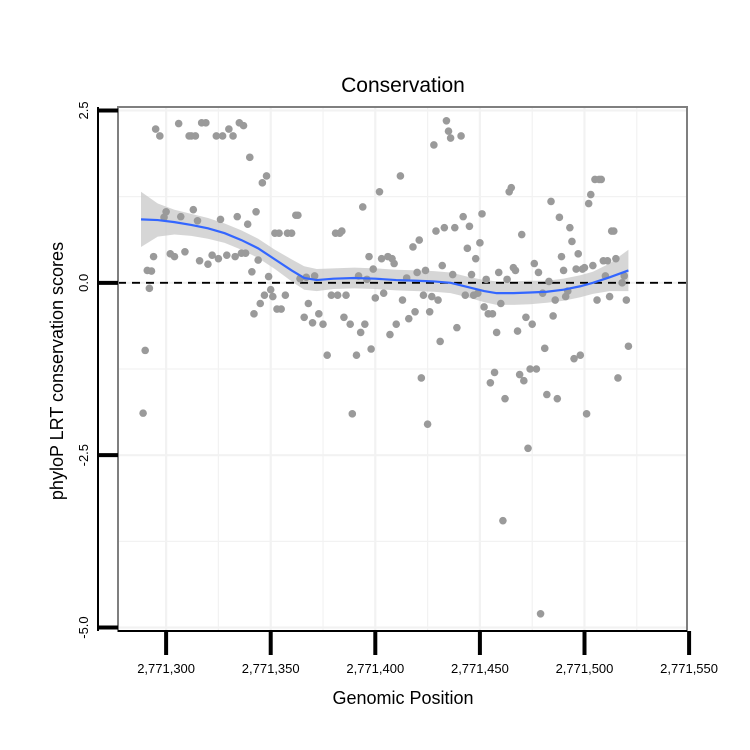  Describe the element at coordinates (83, 110) in the screenshot. I see `y-tick-label: 2.5` at that location.